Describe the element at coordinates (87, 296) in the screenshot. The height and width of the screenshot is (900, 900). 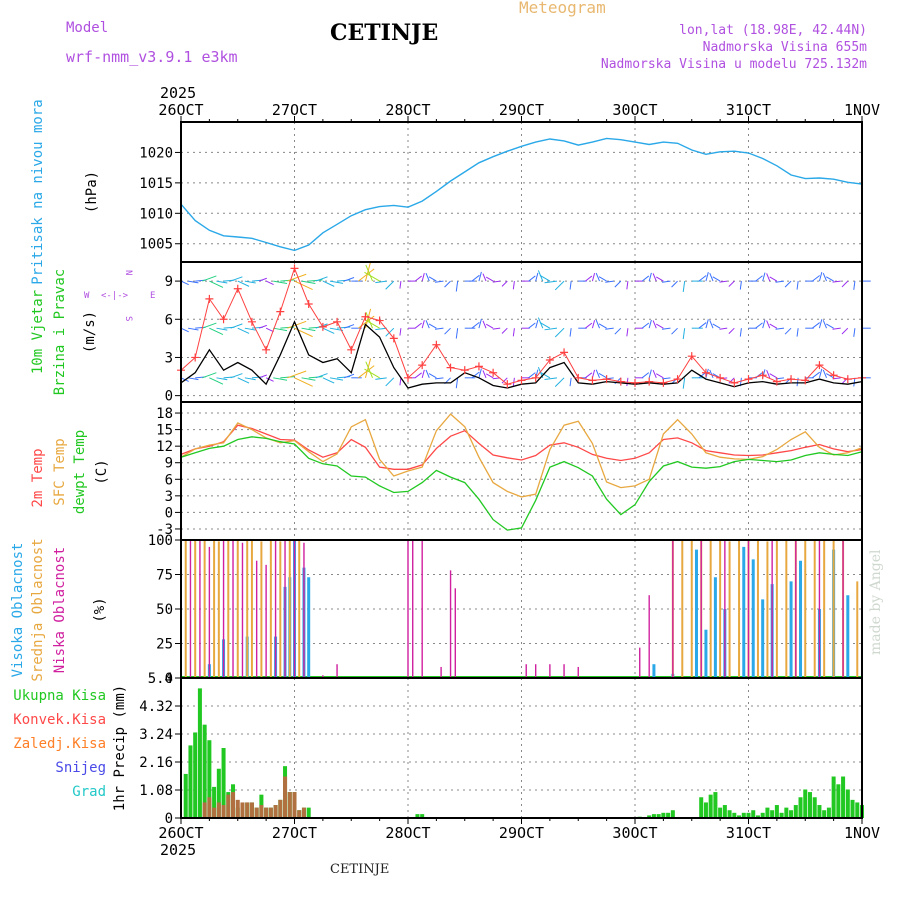
I see `direction-west: W` at that location.